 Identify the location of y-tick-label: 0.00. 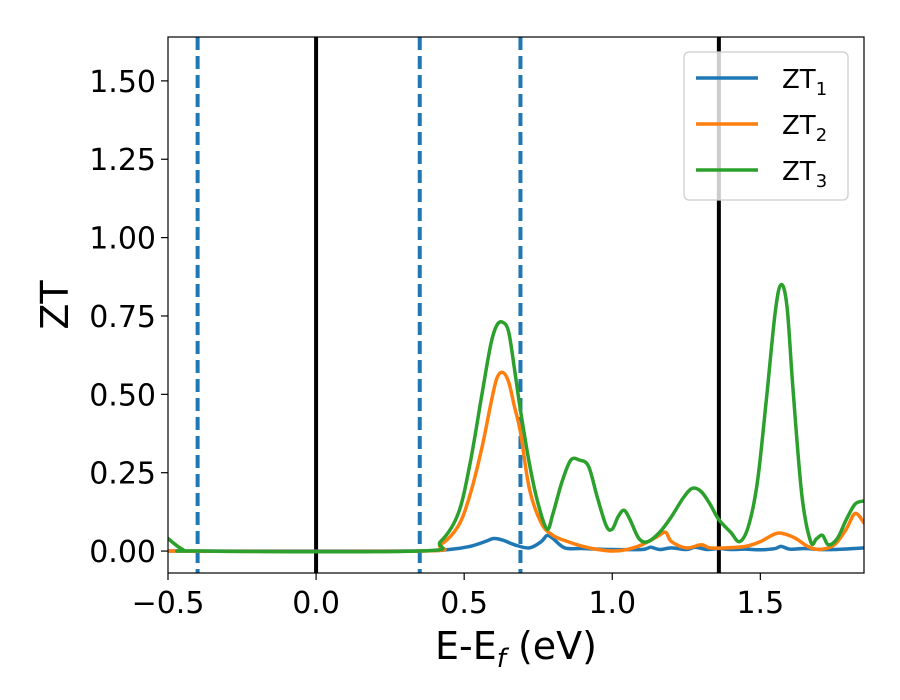
(122, 552).